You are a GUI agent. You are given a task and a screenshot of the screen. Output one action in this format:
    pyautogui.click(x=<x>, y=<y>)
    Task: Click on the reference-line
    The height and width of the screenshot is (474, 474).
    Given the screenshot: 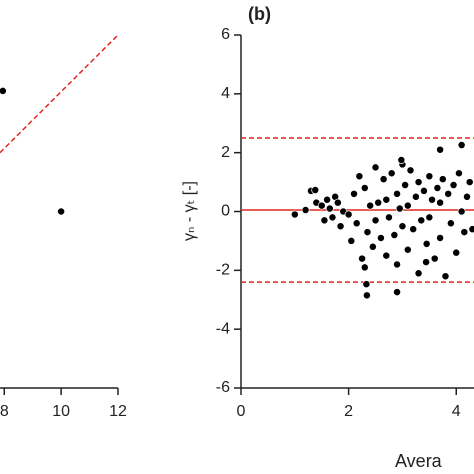 What is the action you would take?
    pyautogui.click(x=59, y=94)
    